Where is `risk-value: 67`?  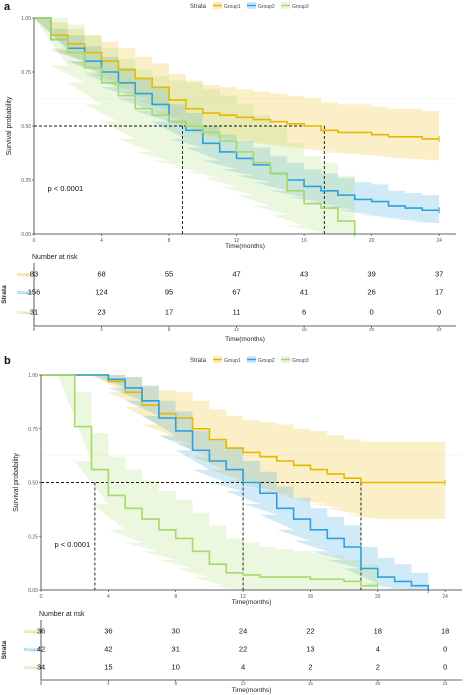
risk-value: 67 is located at coordinates (236, 292).